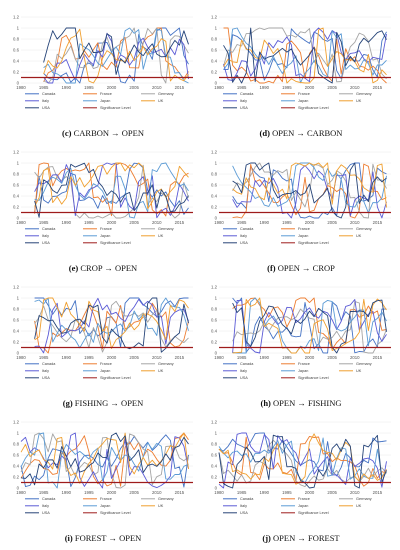 Image resolution: width=400 pixels, height=550 pixels. Describe the element at coordinates (301, 268) in the screenshot. I see `panel-caption: (f) OPEN → CROP` at that location.